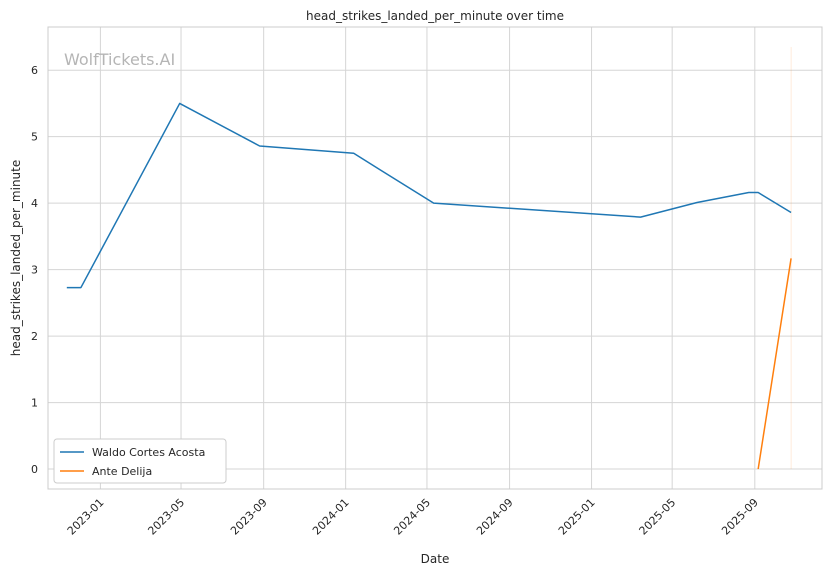 This screenshot has width=832, height=575. Describe the element at coordinates (119, 59) in the screenshot. I see `watermark: WolfTickets.AI` at that location.